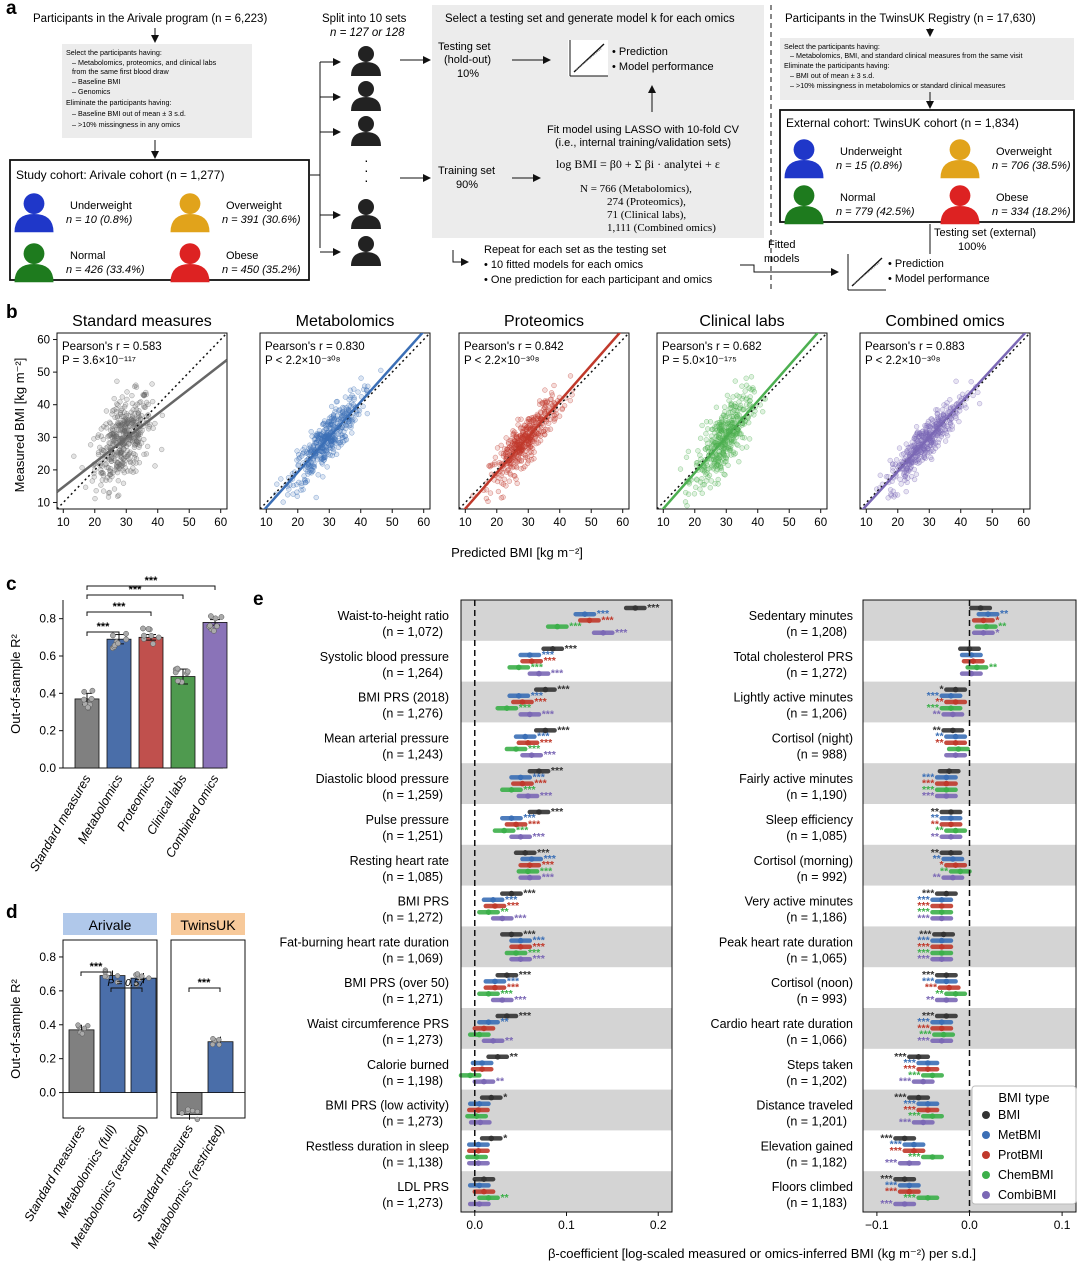 Image resolution: width=1083 pixels, height=1280 pixels. I want to click on select-item: from the same first blood draw, so click(120, 71).